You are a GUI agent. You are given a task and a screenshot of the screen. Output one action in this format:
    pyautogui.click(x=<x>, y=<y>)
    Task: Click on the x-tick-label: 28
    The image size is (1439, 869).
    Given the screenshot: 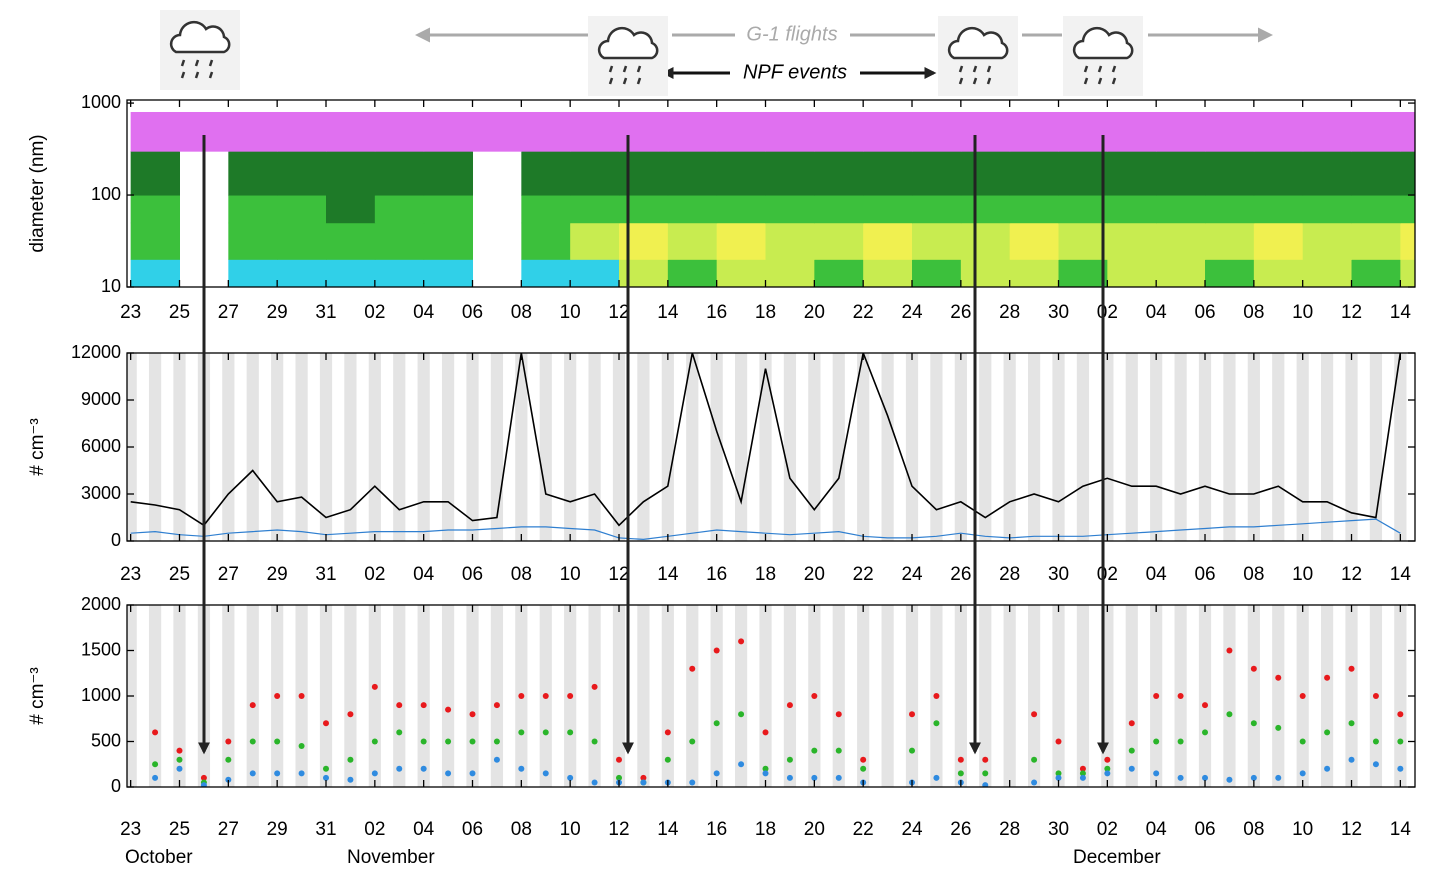 What is the action you would take?
    pyautogui.click(x=1009, y=312)
    